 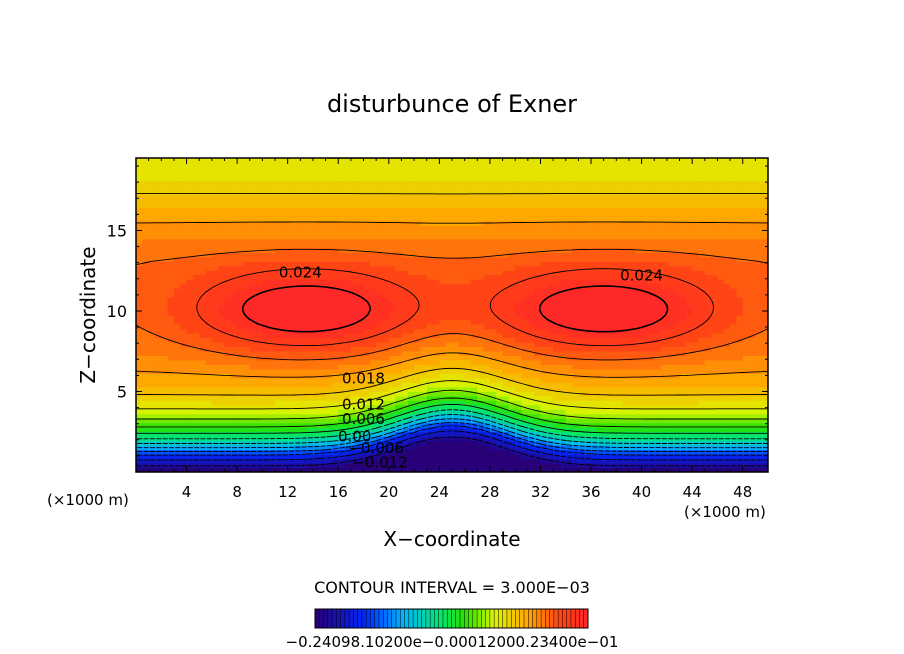 I want to click on y-axis-unit-right: (×1000 m), so click(x=725, y=512).